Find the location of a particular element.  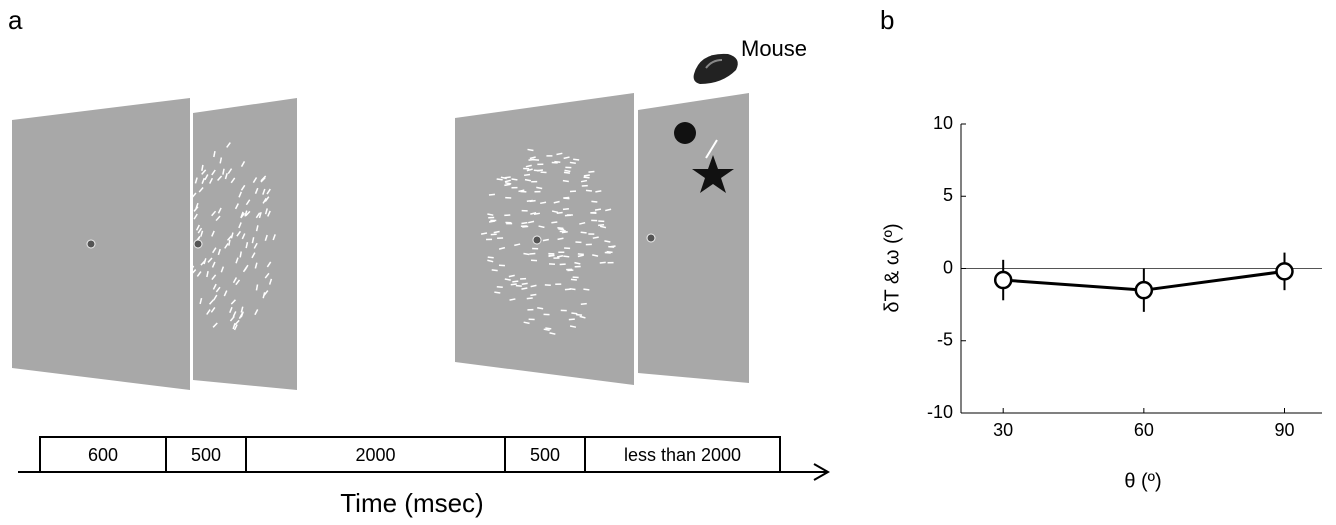

mouse-body is located at coordinates (715, 68).